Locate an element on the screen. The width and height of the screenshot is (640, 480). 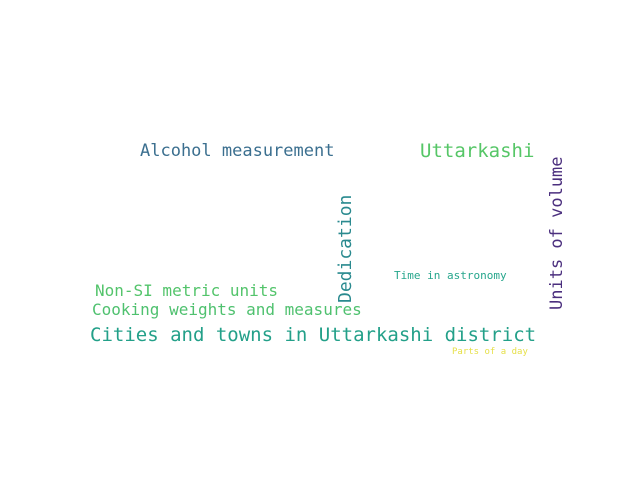
word-non-si-metric-units: Non-SI metric units is located at coordinates (187, 290).